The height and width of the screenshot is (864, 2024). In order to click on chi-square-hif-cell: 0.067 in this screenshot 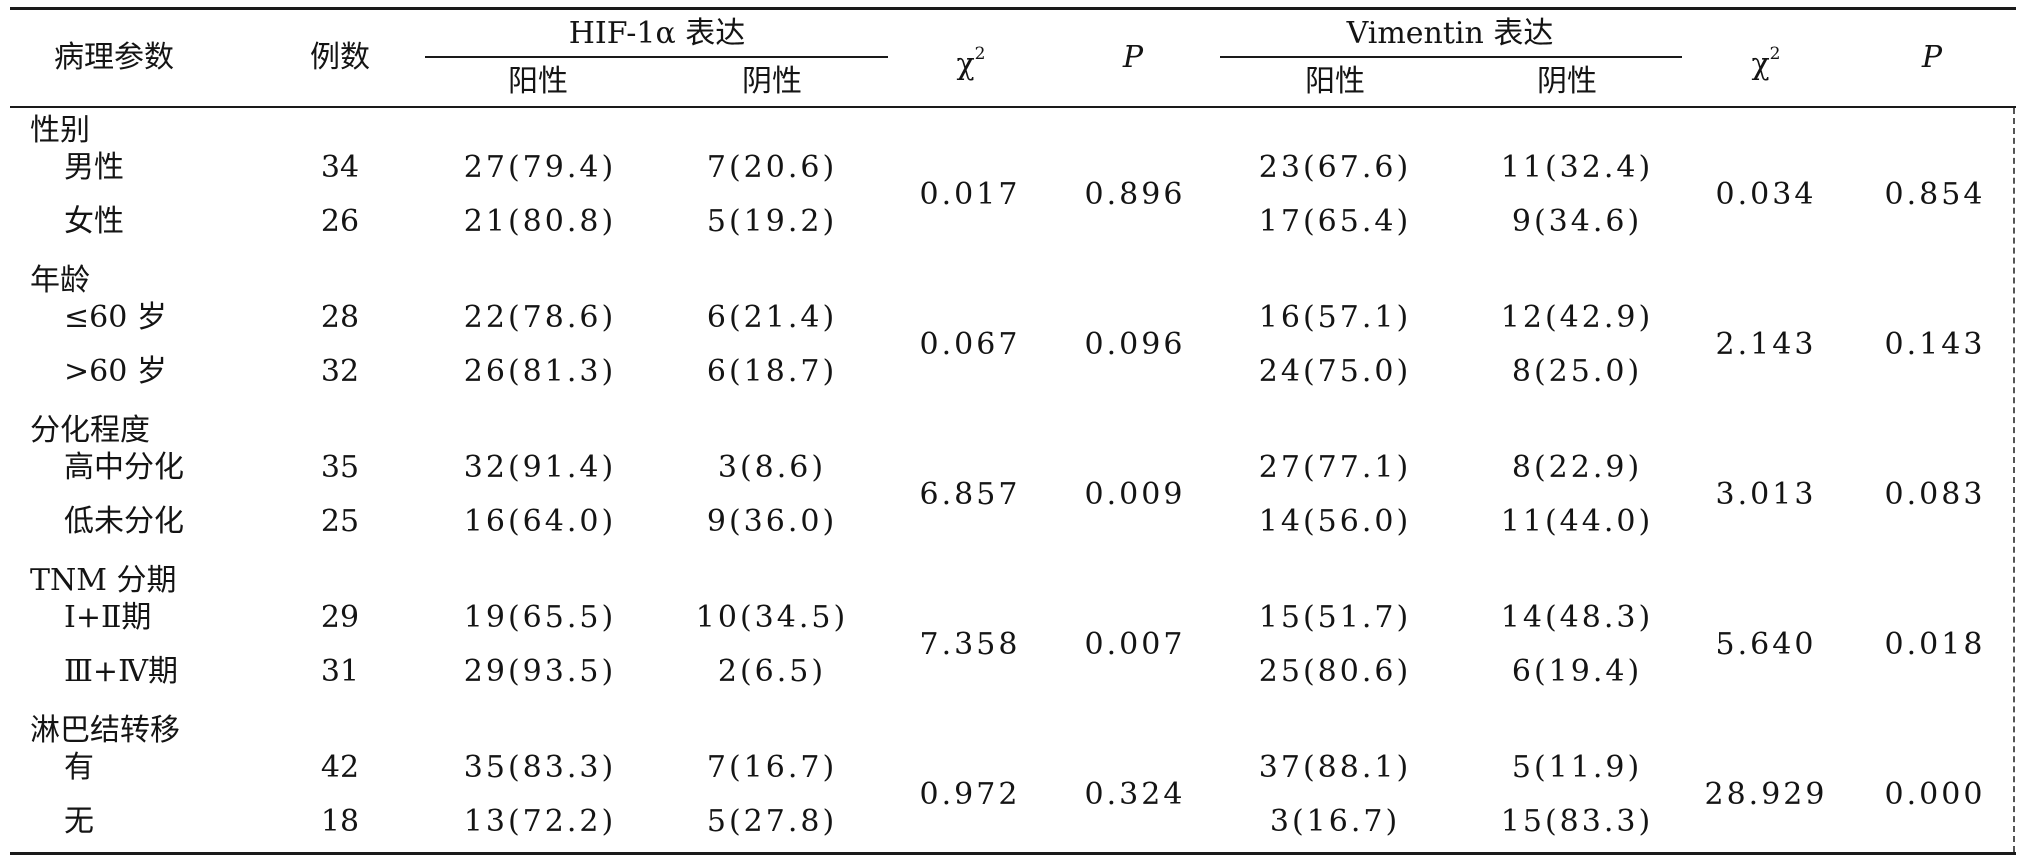, I will do `click(970, 344)`.